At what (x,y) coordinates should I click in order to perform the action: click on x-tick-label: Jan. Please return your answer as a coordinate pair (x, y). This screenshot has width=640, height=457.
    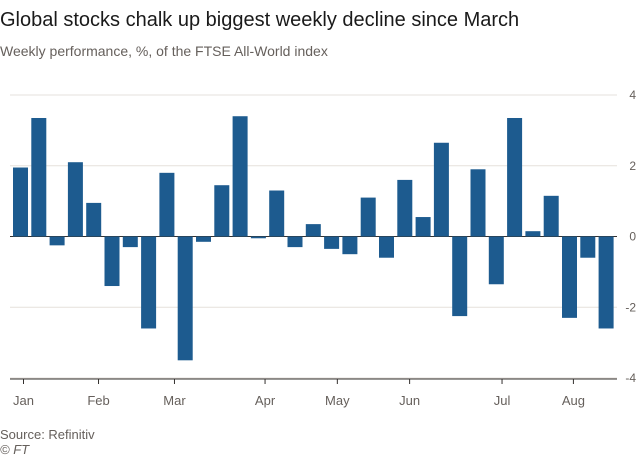
    Looking at the image, I should click on (23, 400).